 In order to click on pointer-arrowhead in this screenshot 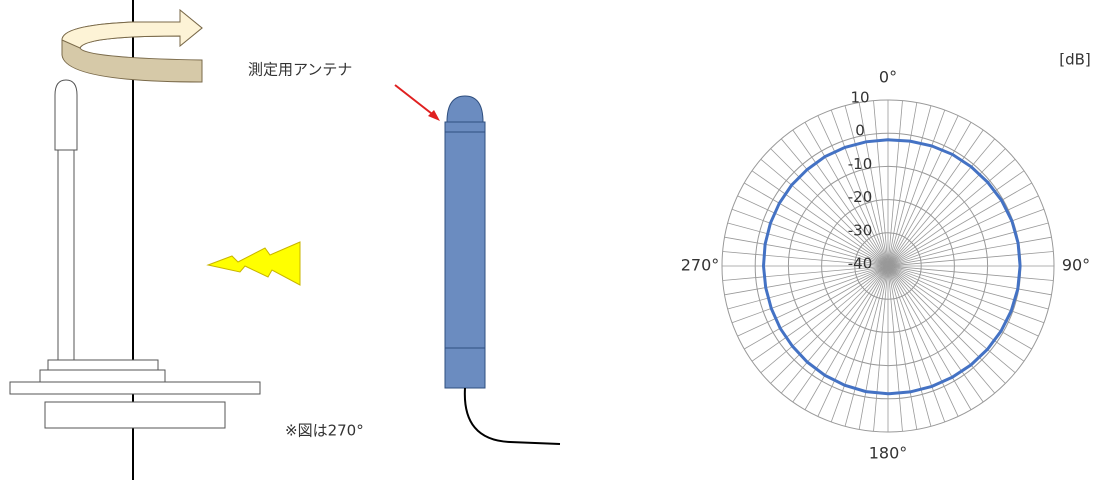, I will do `click(434, 115)`.